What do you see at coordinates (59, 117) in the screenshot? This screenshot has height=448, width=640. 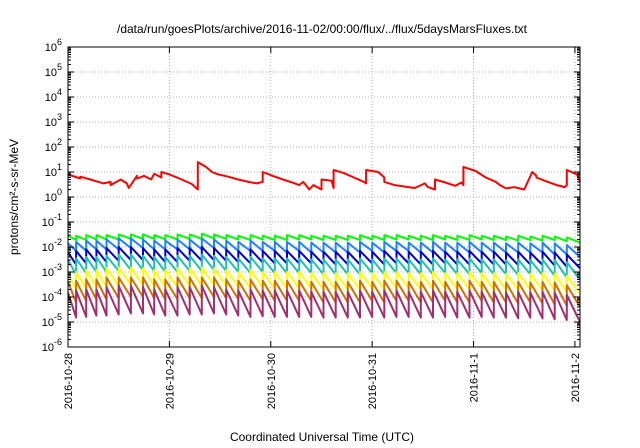 I see `y-tick-exponent: 3` at bounding box center [59, 117].